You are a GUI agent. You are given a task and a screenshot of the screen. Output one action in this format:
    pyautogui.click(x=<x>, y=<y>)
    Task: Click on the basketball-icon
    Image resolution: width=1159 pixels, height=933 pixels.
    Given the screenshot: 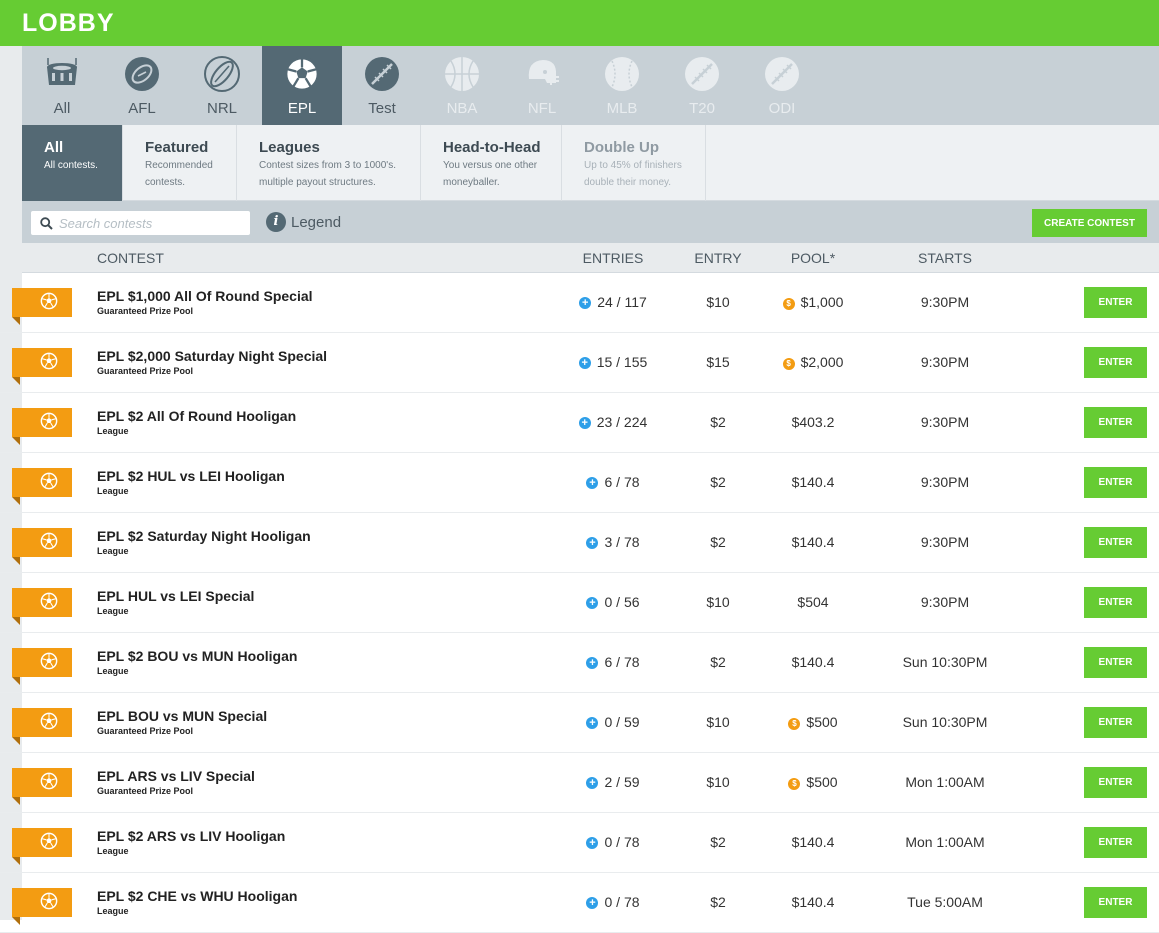 What is the action you would take?
    pyautogui.click(x=462, y=74)
    